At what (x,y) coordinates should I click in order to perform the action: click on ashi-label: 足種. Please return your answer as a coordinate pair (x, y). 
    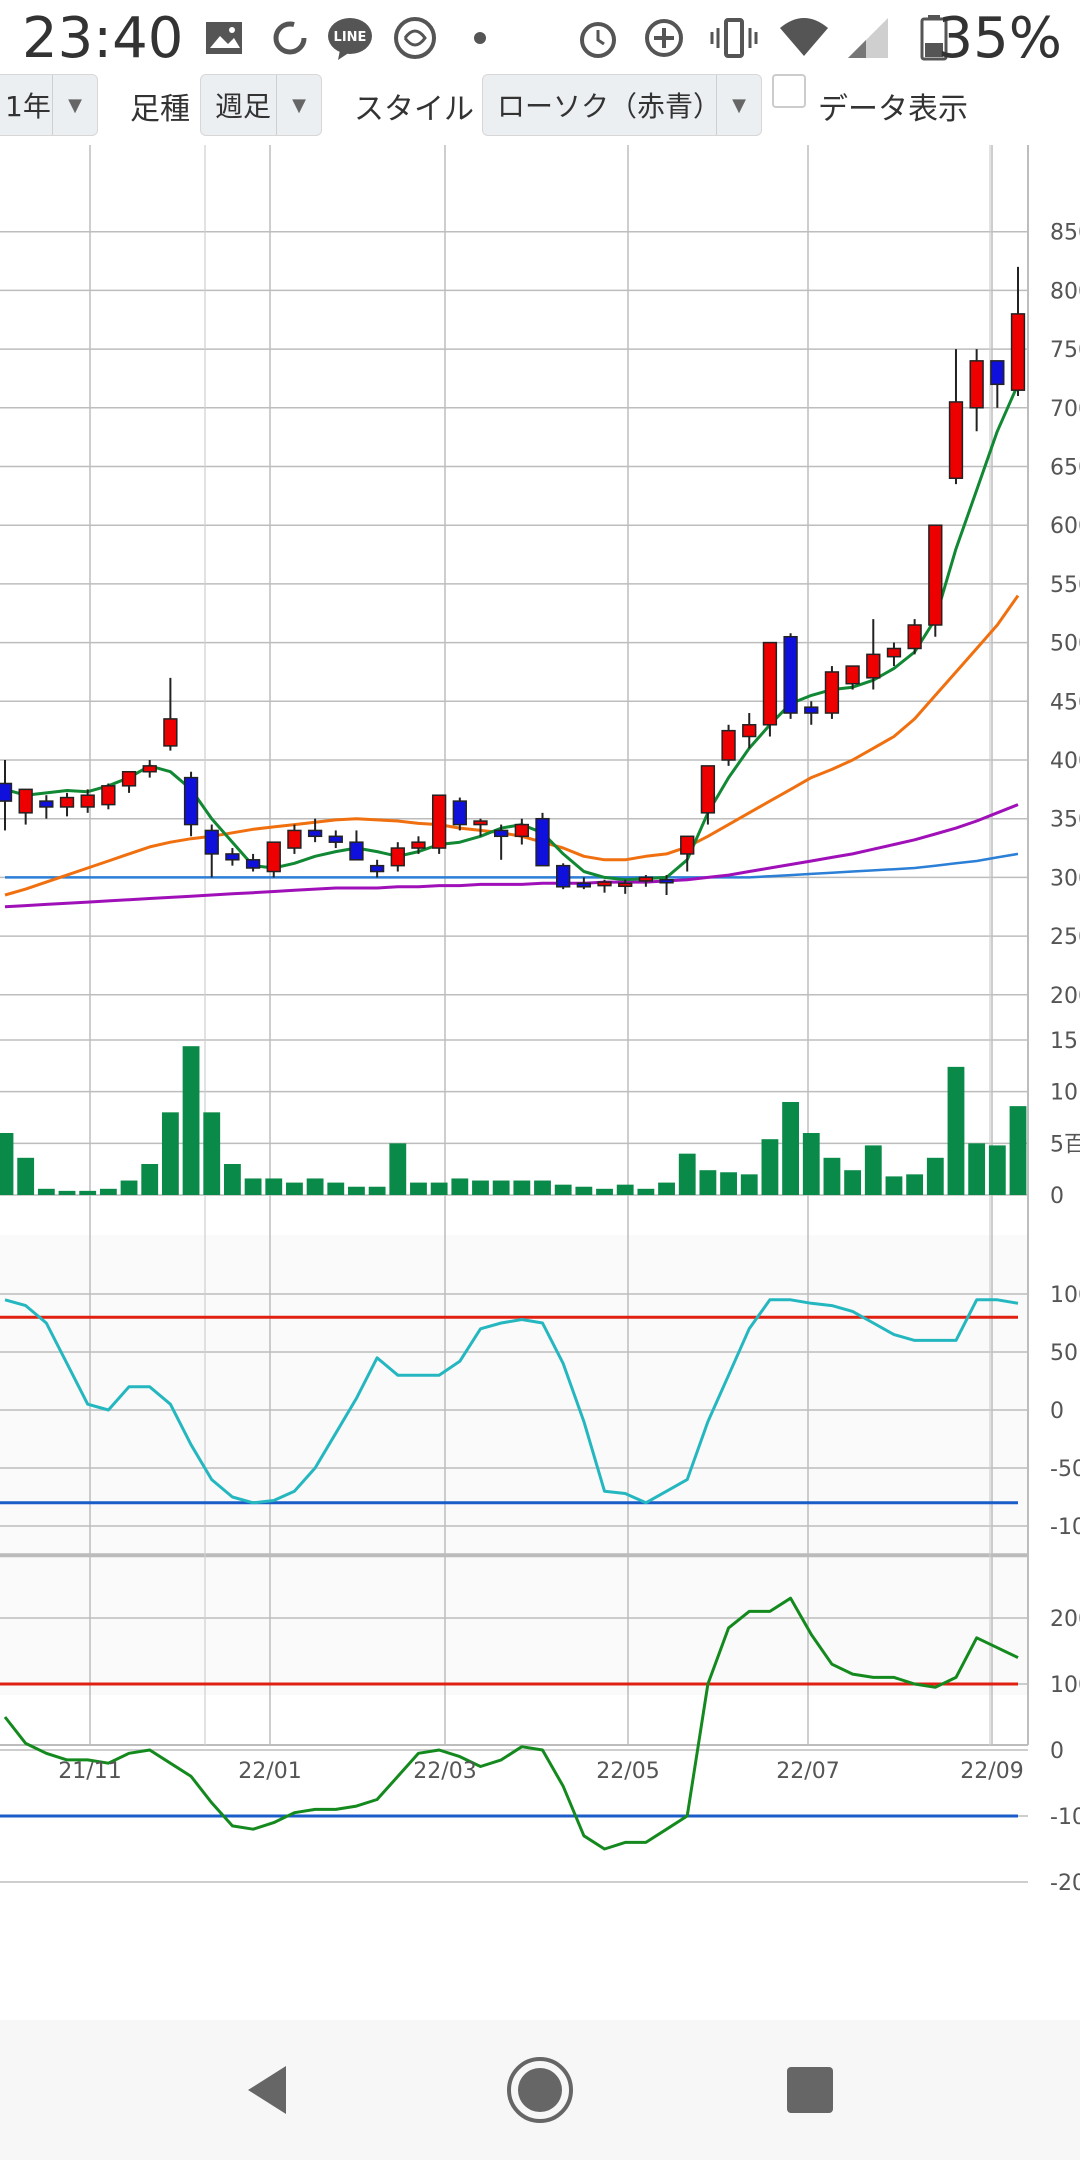
    Looking at the image, I should click on (160, 109).